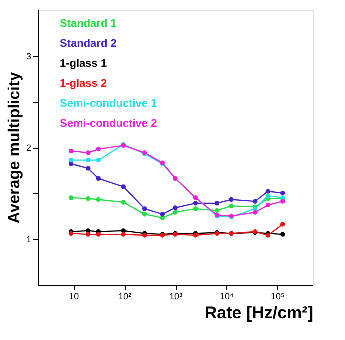 Image resolution: width=345 pixels, height=340 pixels. I want to click on x-tick-label: 10, so click(74, 297).